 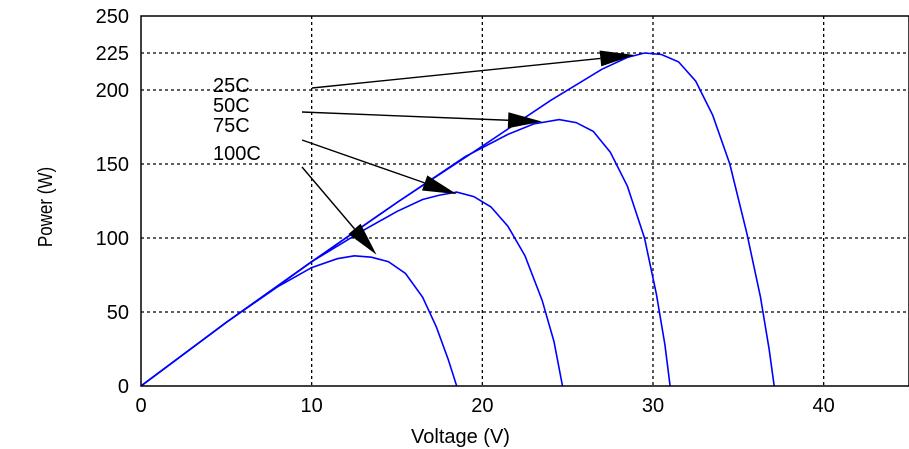 I want to click on annotation-label: 100C, so click(x=237, y=154).